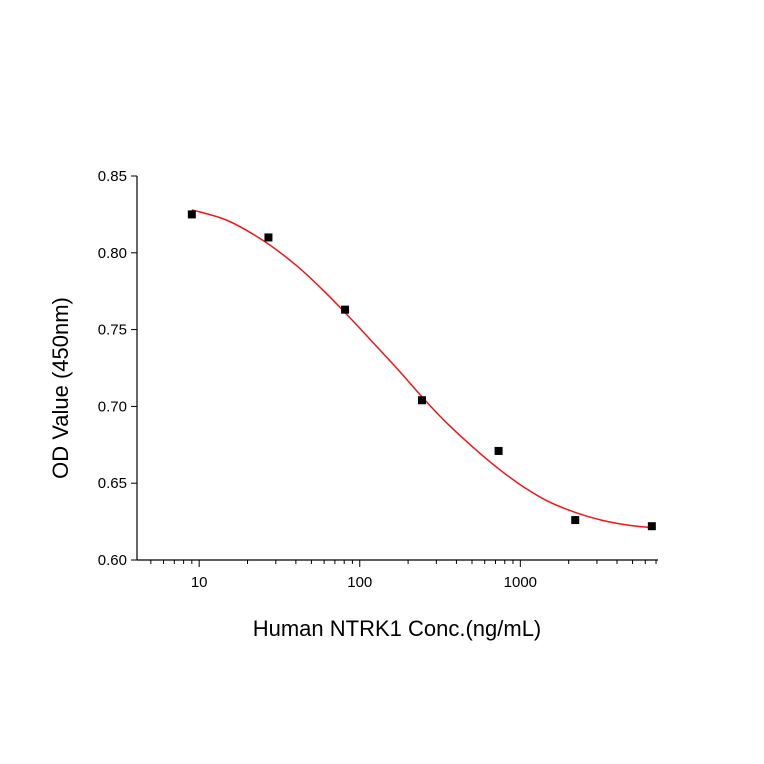  What do you see at coordinates (520, 582) in the screenshot?
I see `x-tick-label: 1000` at bounding box center [520, 582].